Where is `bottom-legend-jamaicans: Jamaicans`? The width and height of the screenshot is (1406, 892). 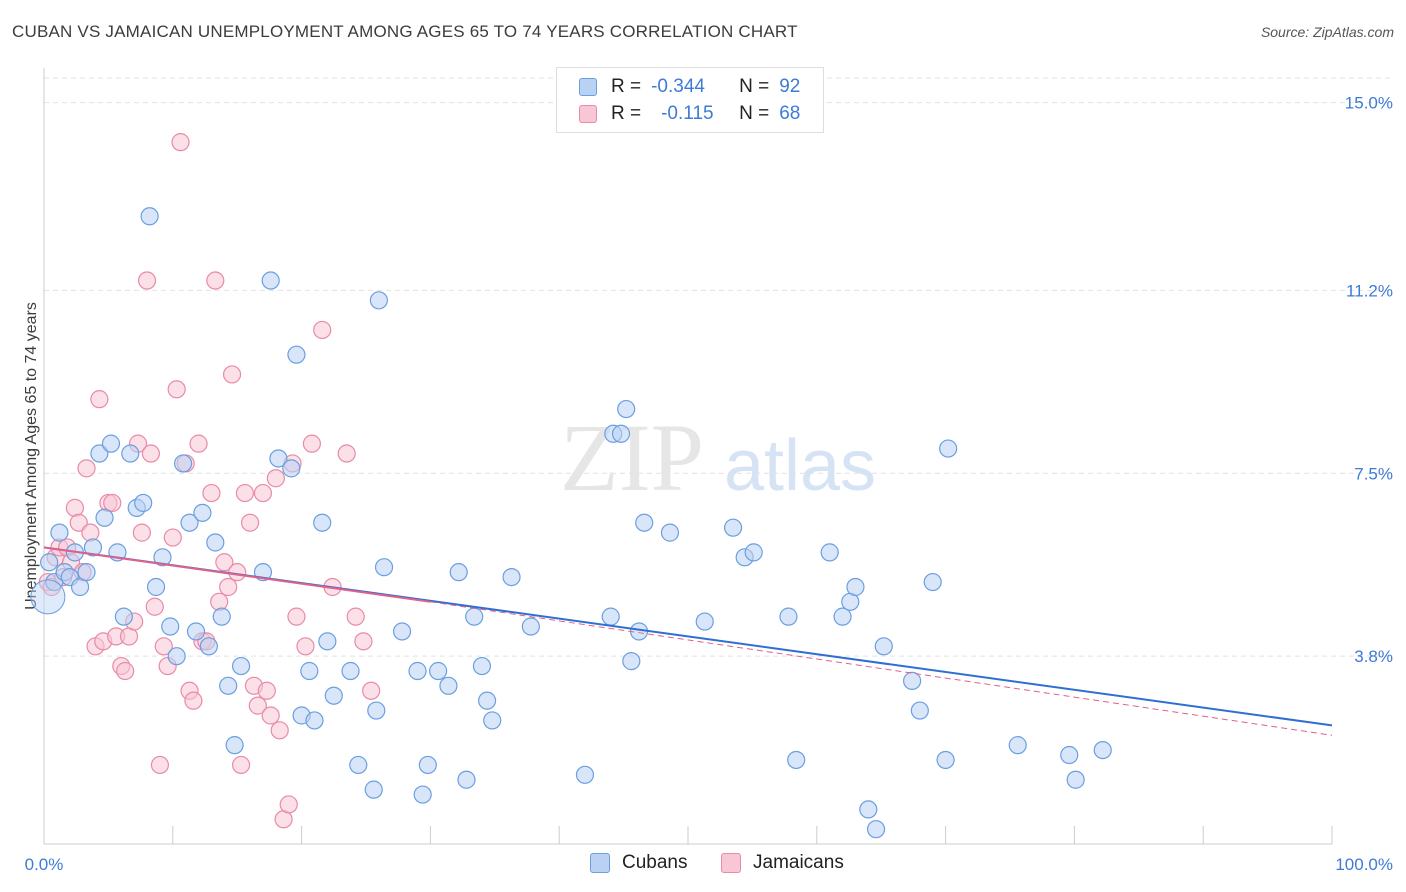
bottom-legend-jamaicans: Jamaicans is located at coordinates (782, 863).